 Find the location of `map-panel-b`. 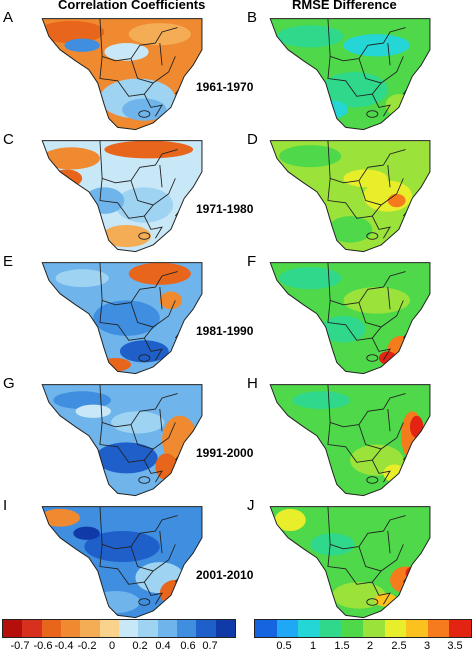

map-panel-b is located at coordinates (350, 74).